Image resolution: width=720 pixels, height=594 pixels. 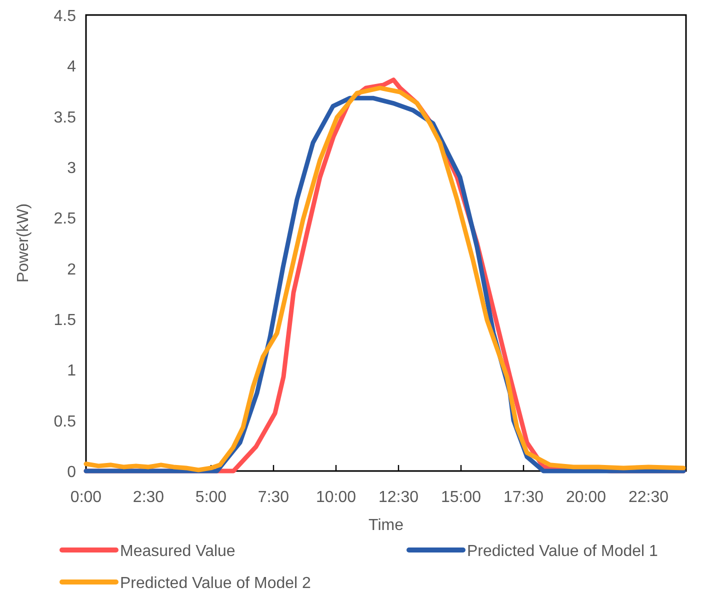 I want to click on x-tick-label: 5:00, so click(x=211, y=497).